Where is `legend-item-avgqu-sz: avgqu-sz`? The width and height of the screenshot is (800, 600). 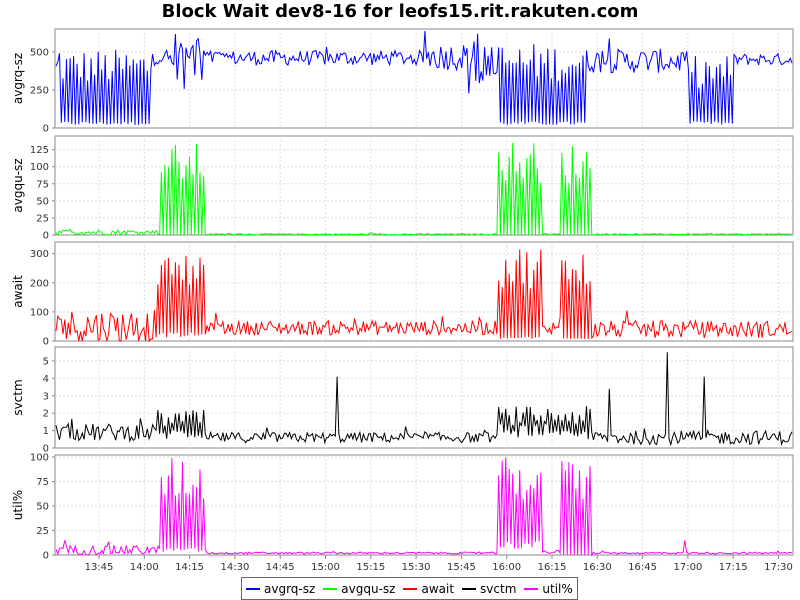
legend-item-avgqu-sz: avgqu-sz is located at coordinates (359, 589).